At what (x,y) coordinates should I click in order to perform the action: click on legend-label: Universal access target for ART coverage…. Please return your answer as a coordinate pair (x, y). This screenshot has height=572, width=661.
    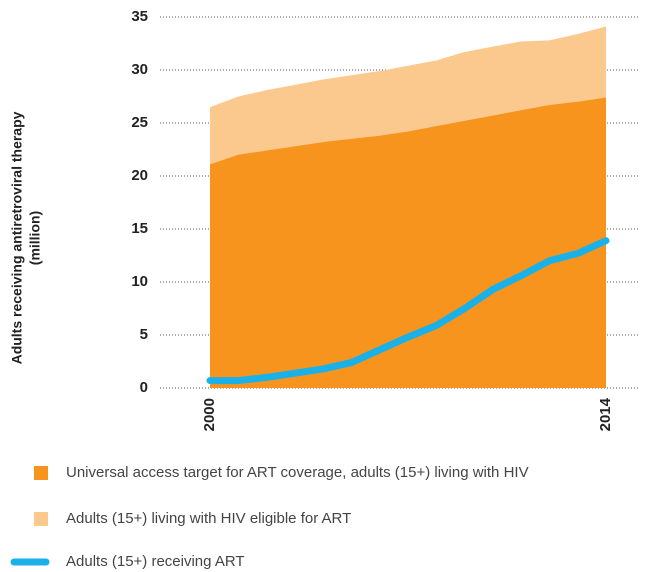
    Looking at the image, I should click on (297, 472).